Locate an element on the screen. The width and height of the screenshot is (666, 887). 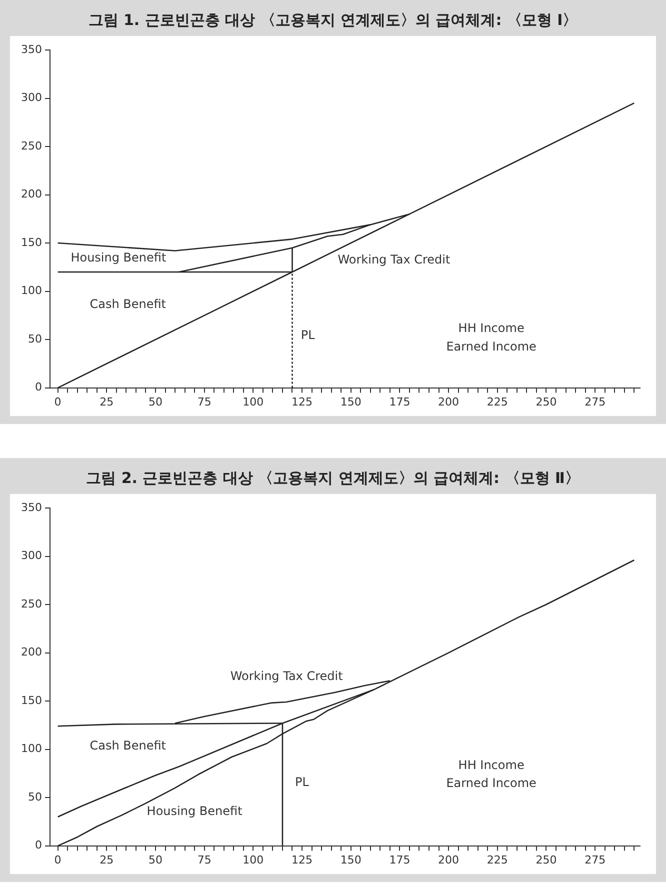
chart-title: 그림 1. 근로빈곤층 대상 〈고용복지 연계제도〉의 급여체계: 〈모형 Ⅰ〉 is located at coordinates (333, 20).